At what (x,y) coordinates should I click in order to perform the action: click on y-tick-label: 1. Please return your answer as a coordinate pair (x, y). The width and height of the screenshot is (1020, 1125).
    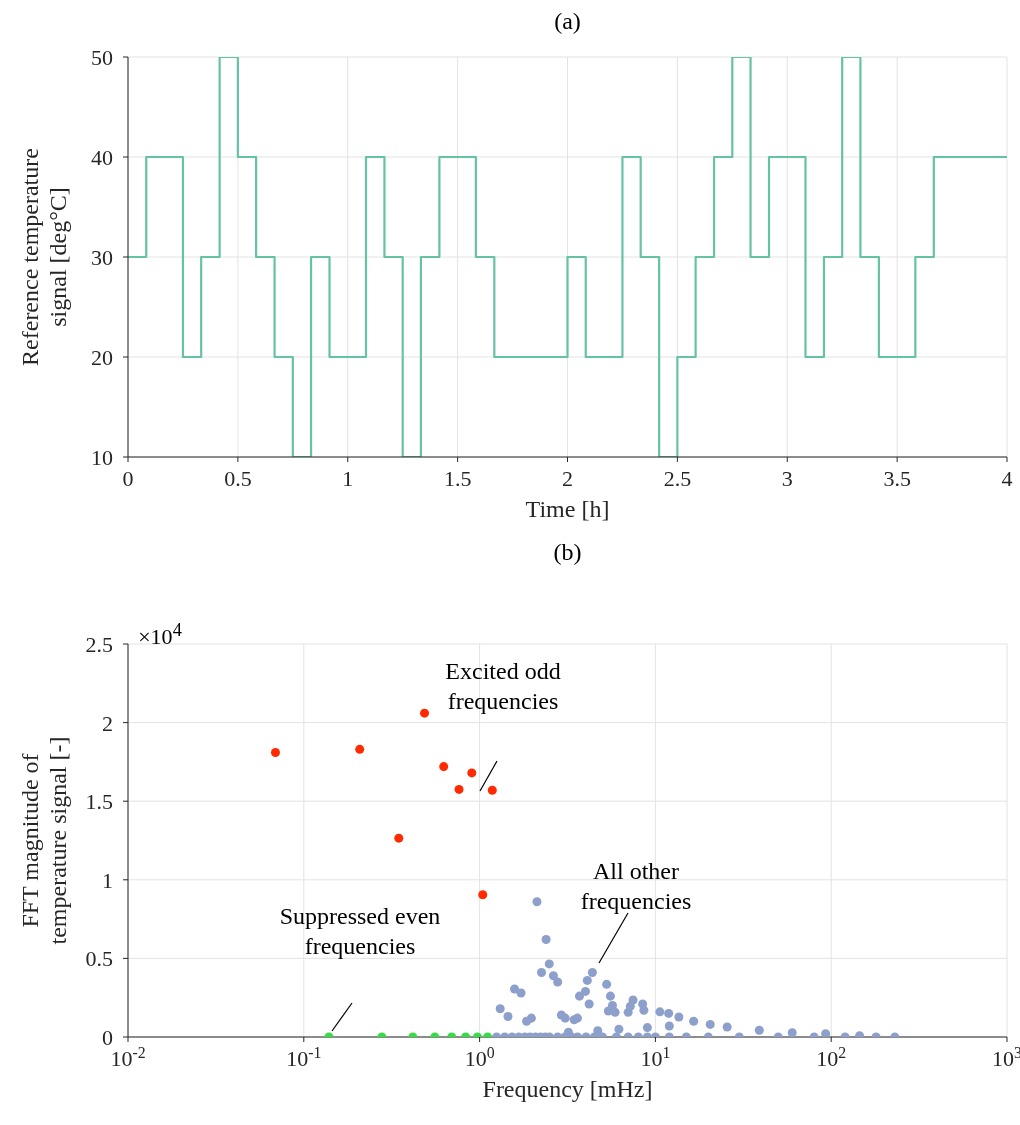
    Looking at the image, I should click on (107, 880).